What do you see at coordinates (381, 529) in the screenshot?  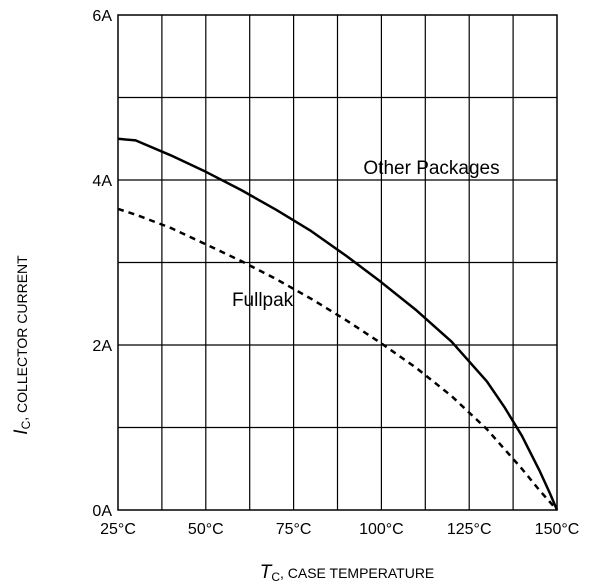 I see `x-tick-label: 100°C` at bounding box center [381, 529].